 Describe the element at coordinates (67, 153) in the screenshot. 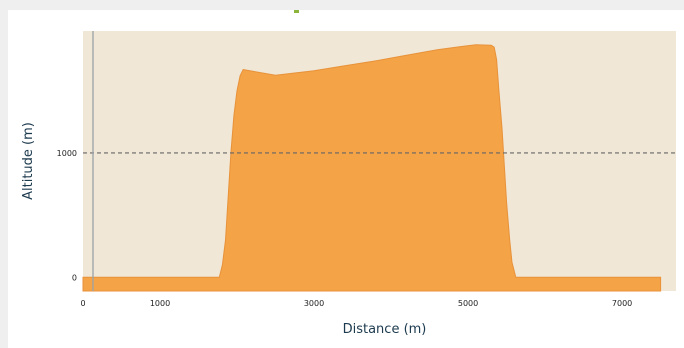

I see `y-tick-label: 1000` at that location.